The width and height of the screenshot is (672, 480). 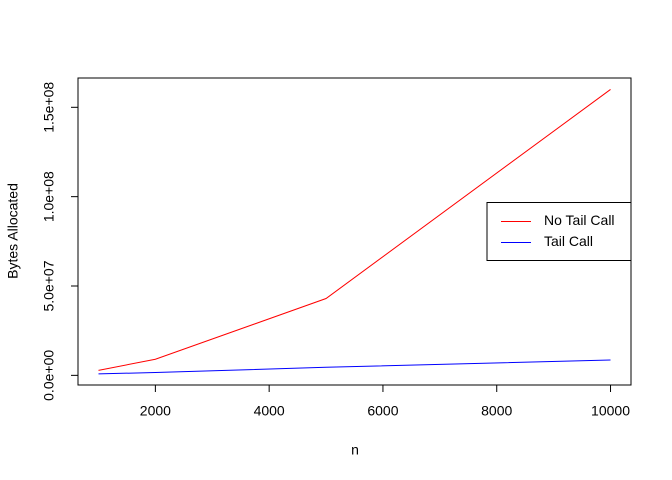 What do you see at coordinates (559, 231) in the screenshot?
I see `legend-box` at bounding box center [559, 231].